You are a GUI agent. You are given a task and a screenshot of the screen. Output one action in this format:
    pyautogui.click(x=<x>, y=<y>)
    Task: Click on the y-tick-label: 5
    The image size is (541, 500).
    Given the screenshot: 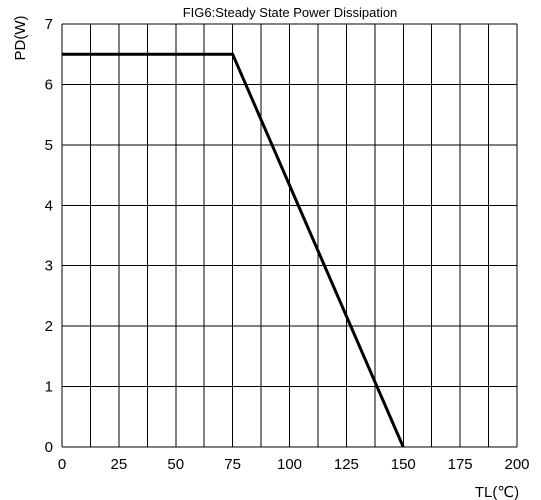 What is the action you would take?
    pyautogui.click(x=49, y=145)
    